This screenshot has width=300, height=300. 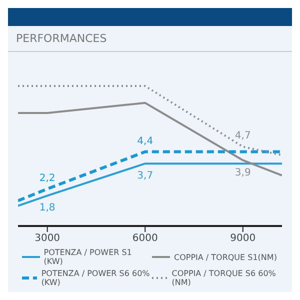 What do you see at coordinates (150, 39) in the screenshot?
I see `chart-title: PERFORMANCES` at bounding box center [150, 39].